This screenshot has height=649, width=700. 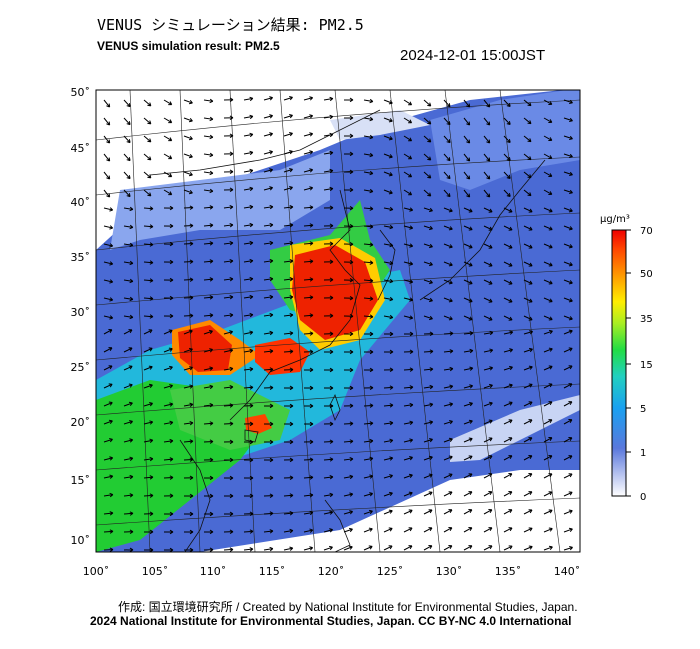 I want to click on lat-label: 35˚, so click(x=81, y=257).